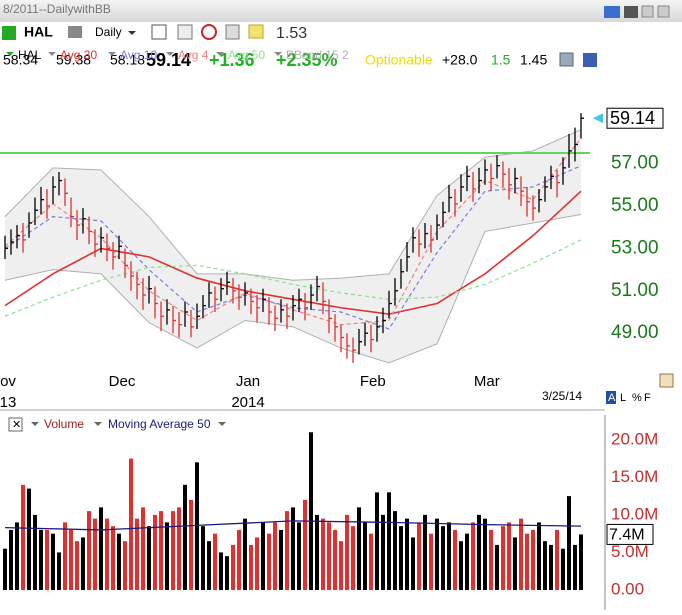 The image size is (682, 615). I want to click on y-tick-label: 20.0M, so click(634, 438).